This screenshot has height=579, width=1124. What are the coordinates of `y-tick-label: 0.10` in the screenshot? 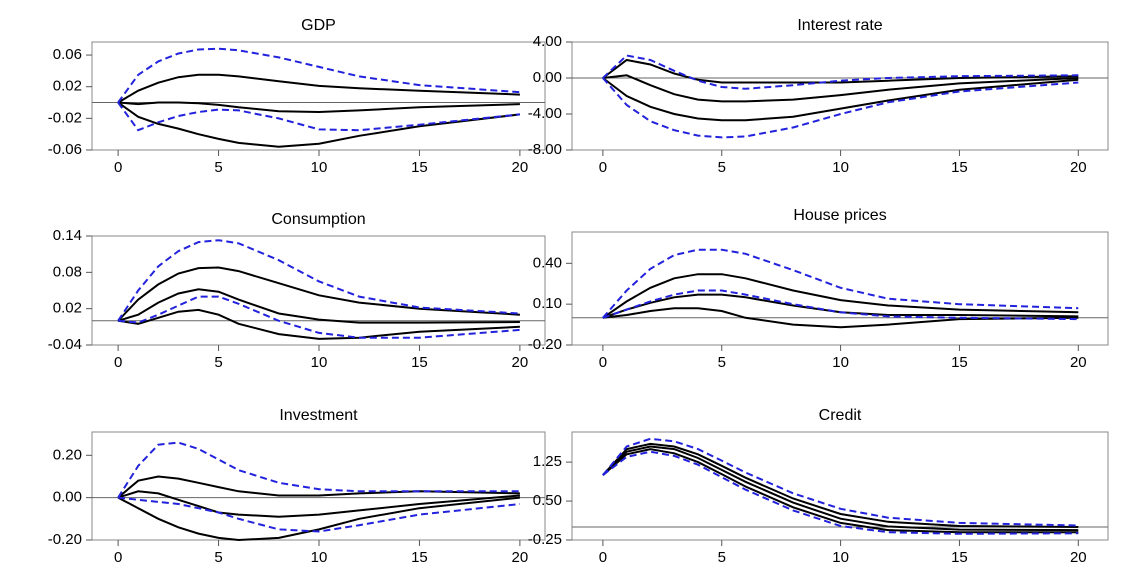 It's located at (547, 303).